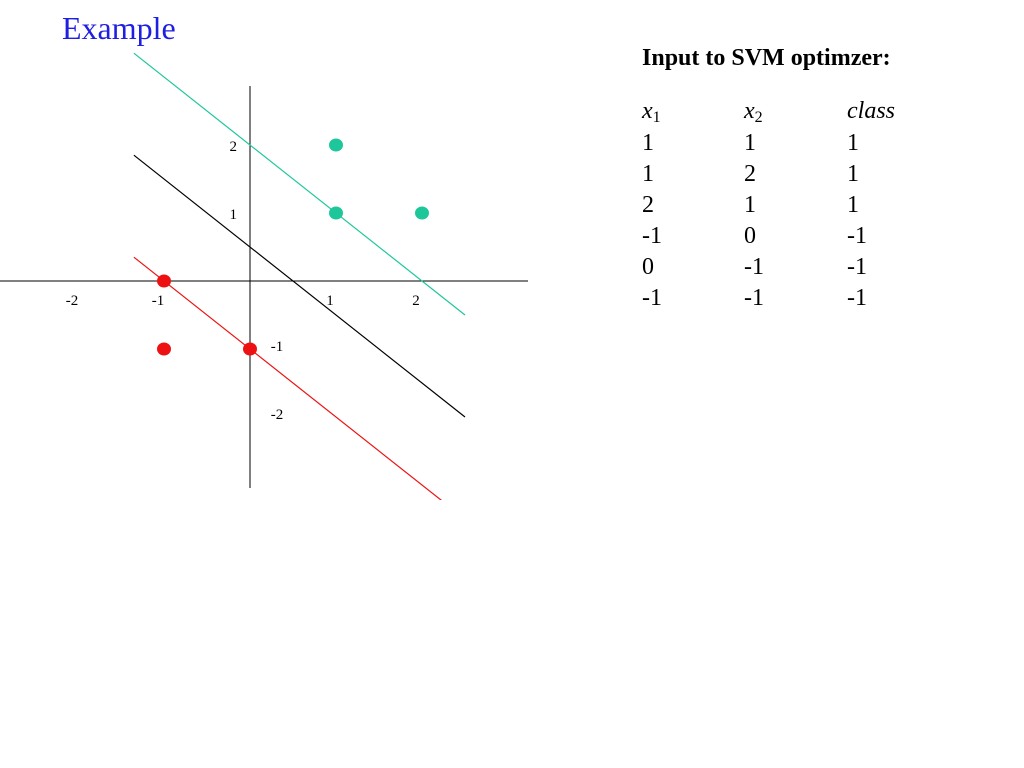 The height and width of the screenshot is (768, 1024). What do you see at coordinates (784, 111) in the screenshot?
I see `table-header-row: x1 x2 class` at bounding box center [784, 111].